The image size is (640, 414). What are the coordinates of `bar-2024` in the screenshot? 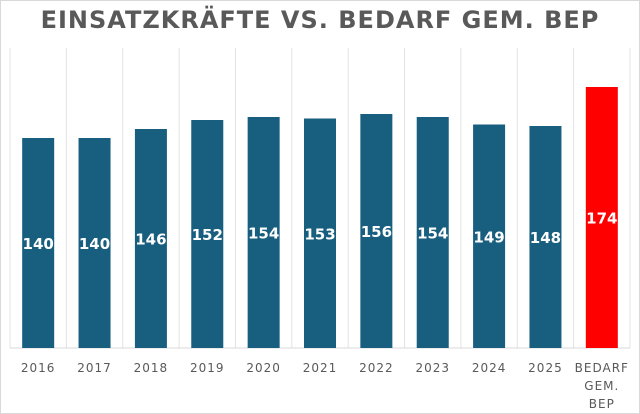 It's located at (489, 236).